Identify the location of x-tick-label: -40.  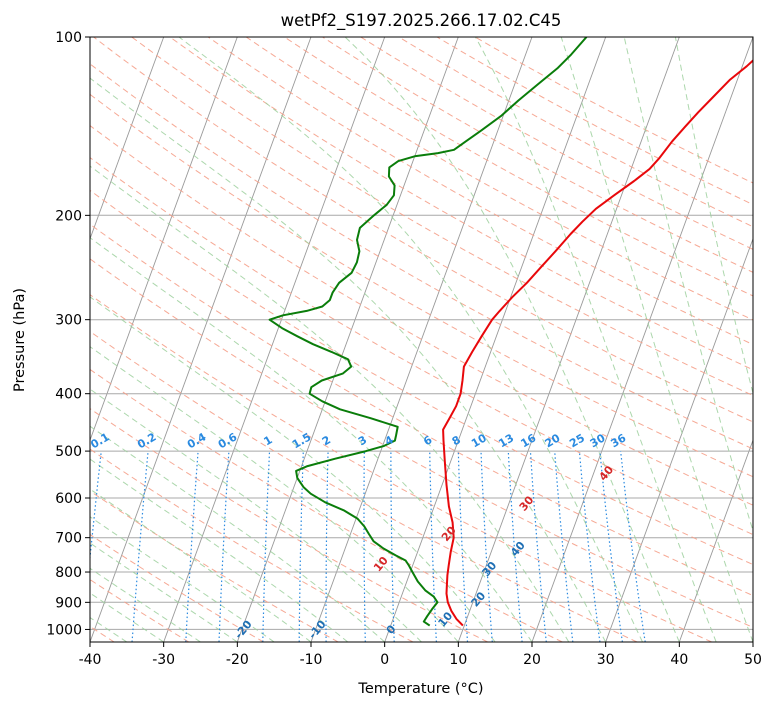
(90, 660).